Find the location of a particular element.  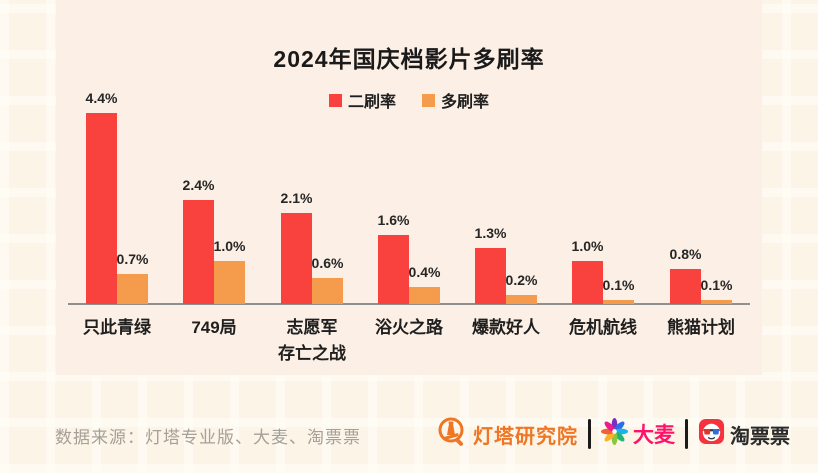

bar-group-3: 2.1% 0.6% is located at coordinates (312, 186).